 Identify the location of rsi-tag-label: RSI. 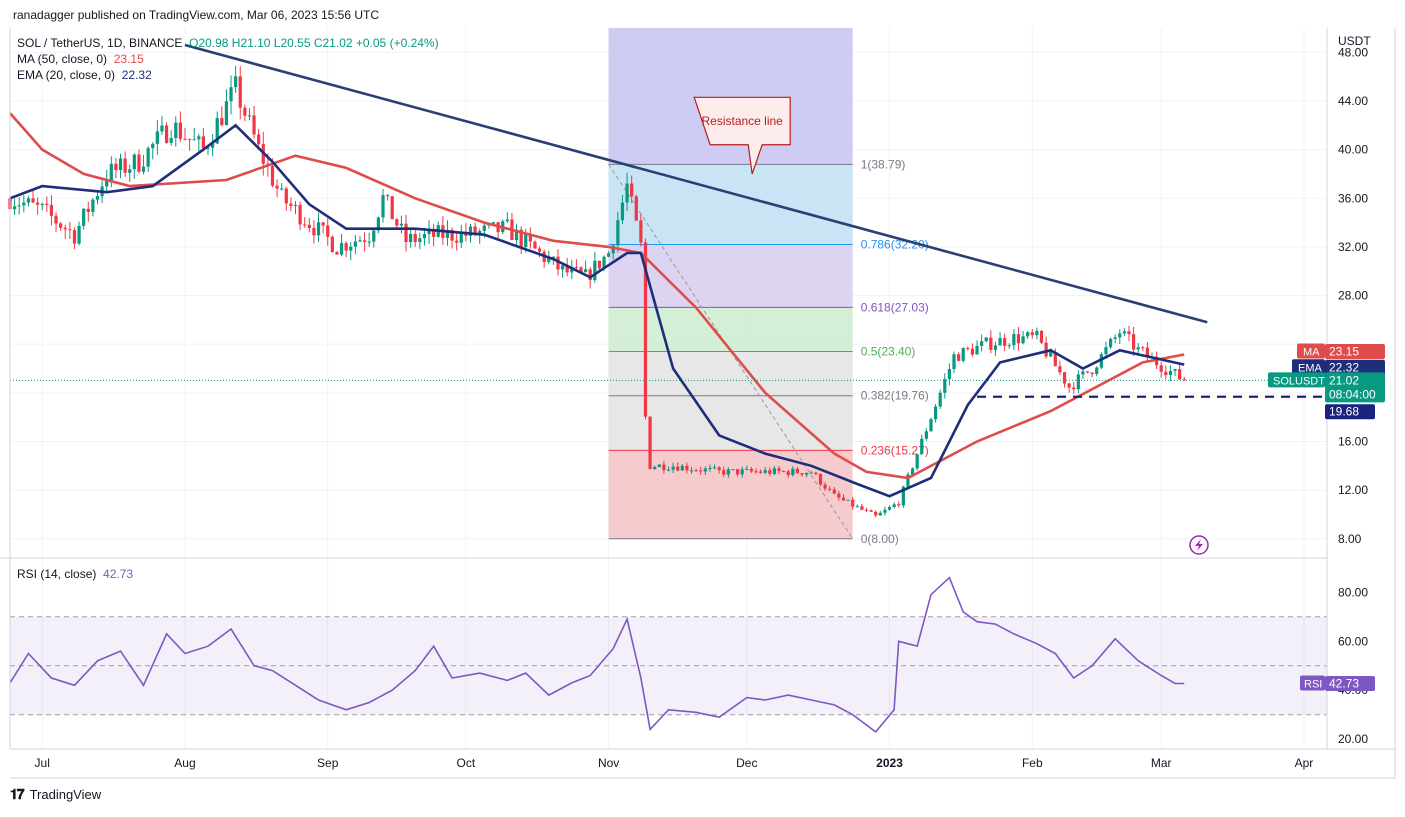
(1313, 685).